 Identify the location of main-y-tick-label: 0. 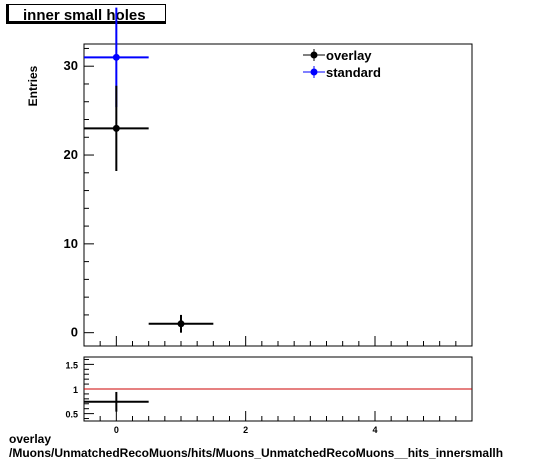
(74, 332).